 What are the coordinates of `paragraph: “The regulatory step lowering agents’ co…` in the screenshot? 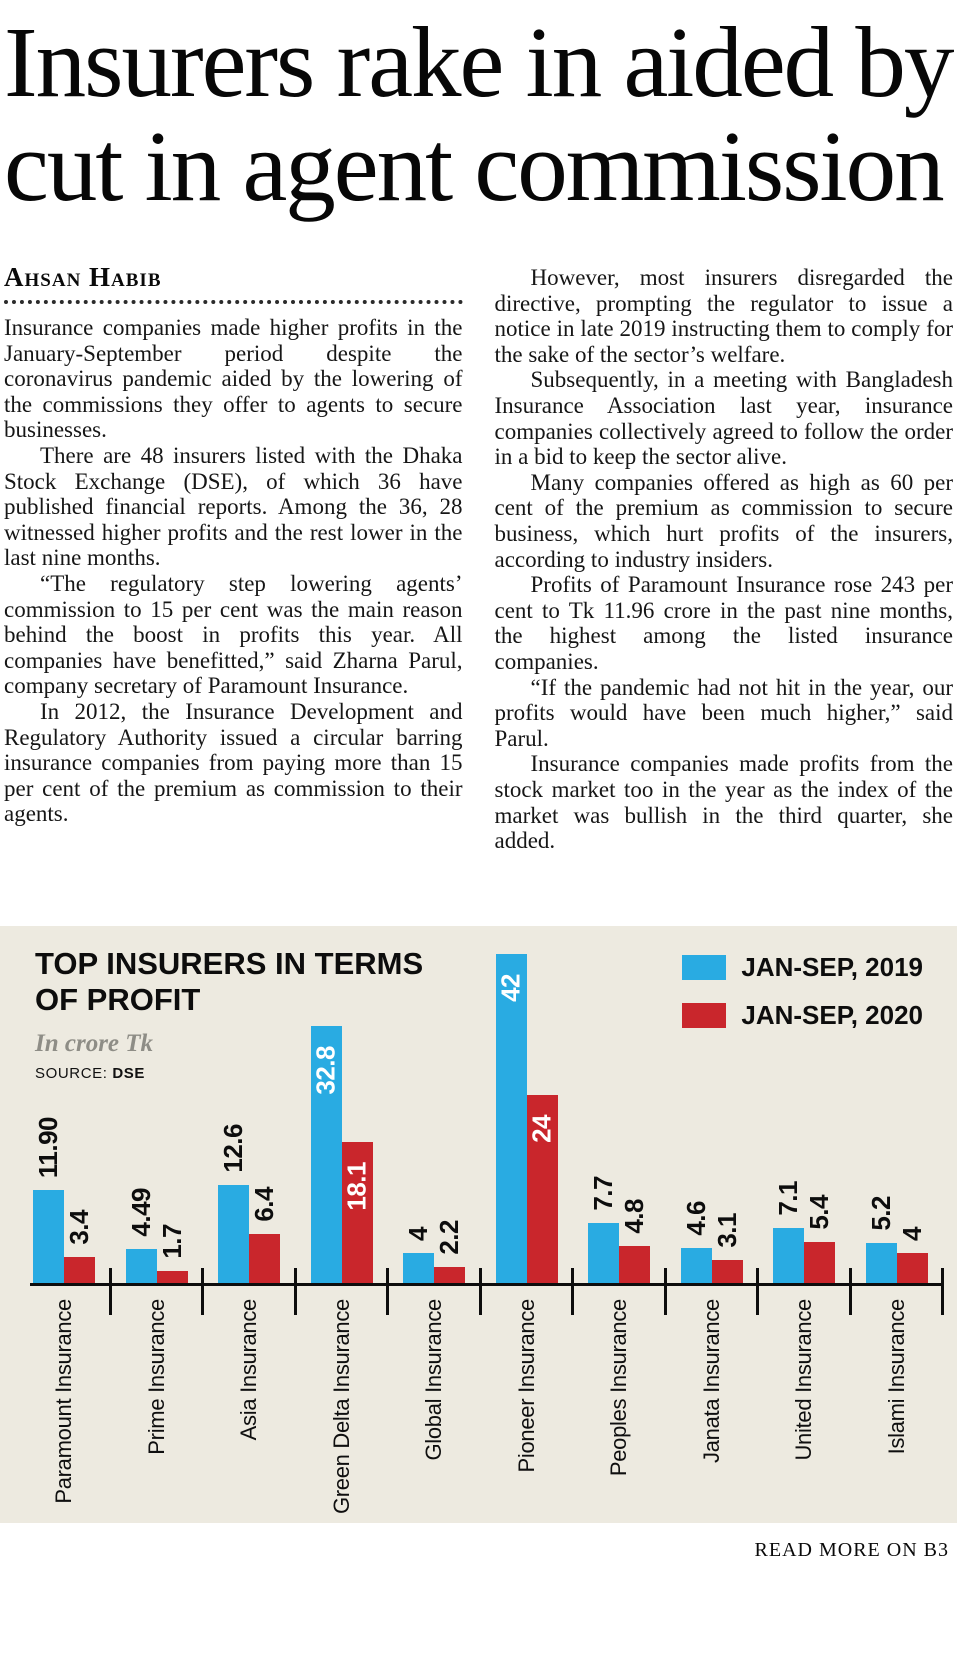 It's located at (233, 634).